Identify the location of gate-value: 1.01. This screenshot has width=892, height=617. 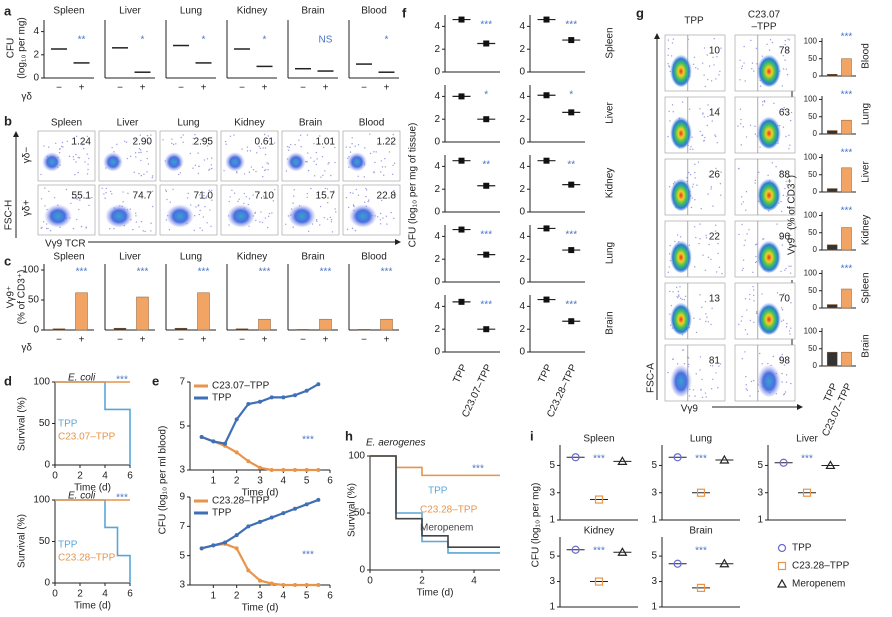
(326, 142).